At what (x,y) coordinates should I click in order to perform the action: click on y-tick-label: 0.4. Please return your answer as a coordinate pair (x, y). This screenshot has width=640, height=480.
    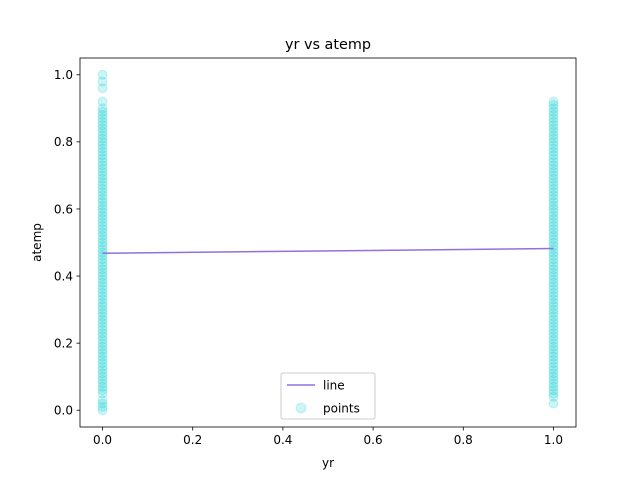
    Looking at the image, I should click on (63, 276).